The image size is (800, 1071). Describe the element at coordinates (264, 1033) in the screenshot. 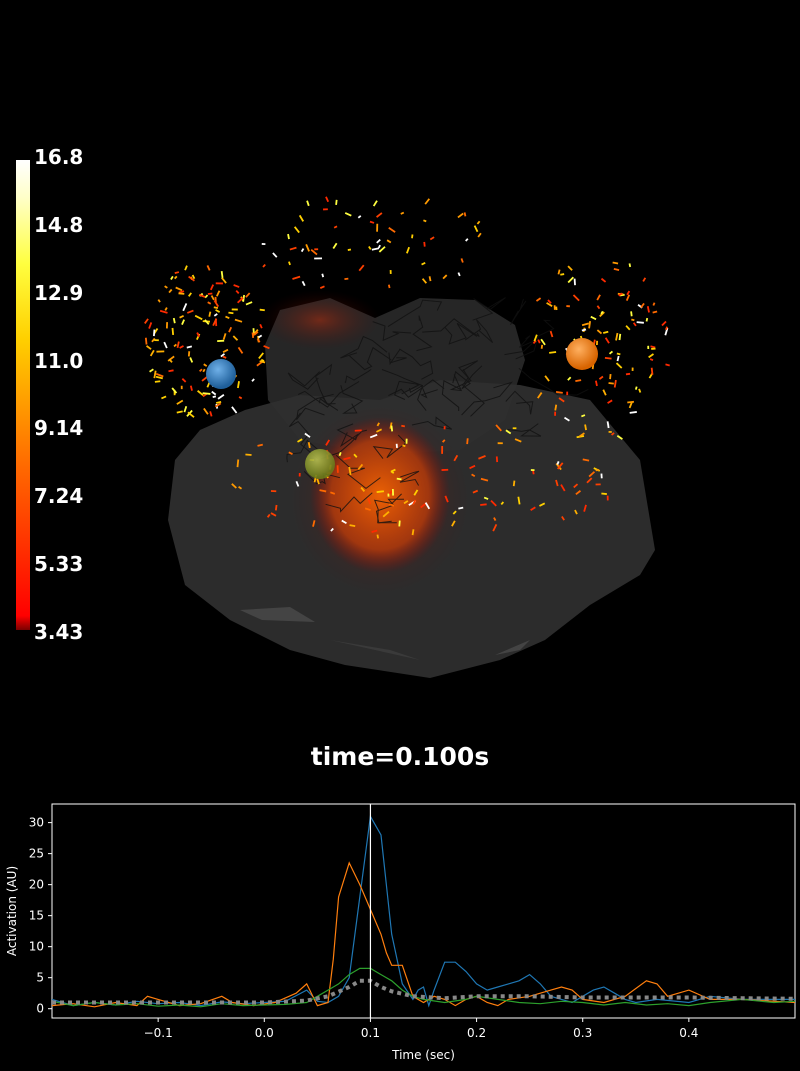

I see `x-tick-label: 0.0` at that location.